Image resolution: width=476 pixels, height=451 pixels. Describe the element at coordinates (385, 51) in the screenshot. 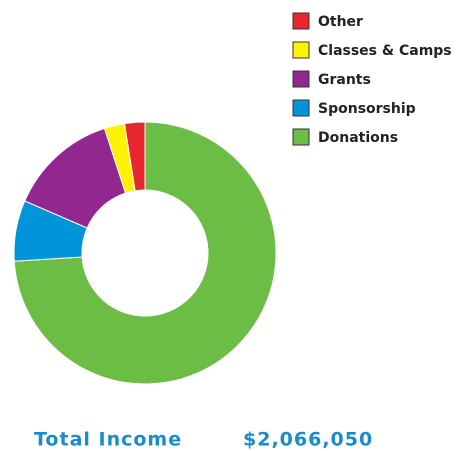

I see `legend-label: Classes & Camps` at that location.